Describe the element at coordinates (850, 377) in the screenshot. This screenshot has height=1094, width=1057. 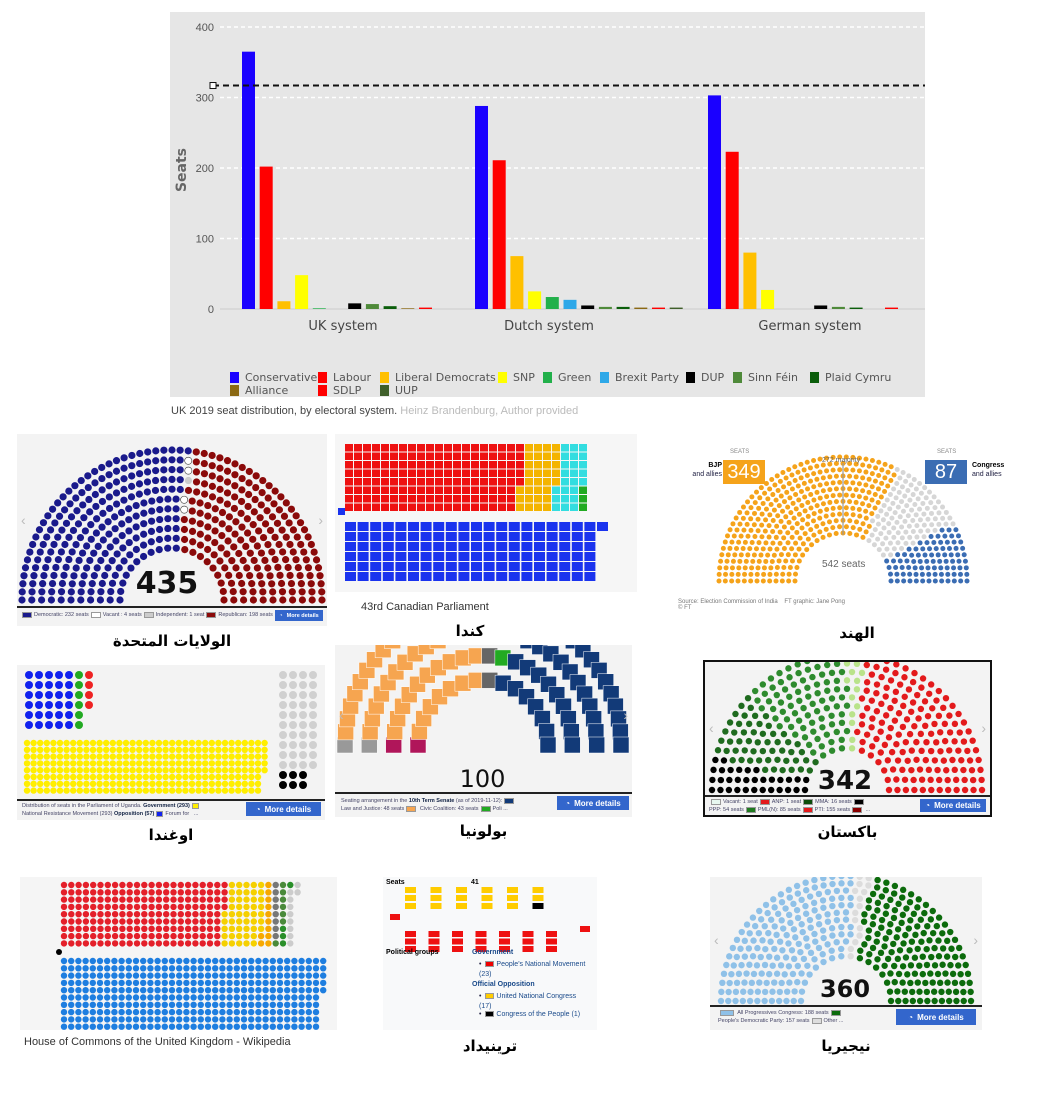
I see `legend-item: Plaid Cymru` at that location.